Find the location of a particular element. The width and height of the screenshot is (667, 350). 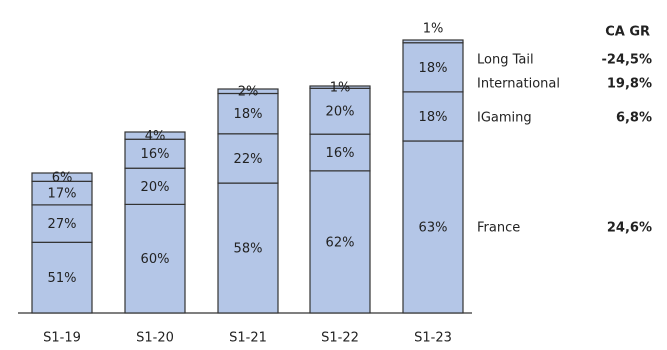

value-label: 4% is located at coordinates (155, 136).